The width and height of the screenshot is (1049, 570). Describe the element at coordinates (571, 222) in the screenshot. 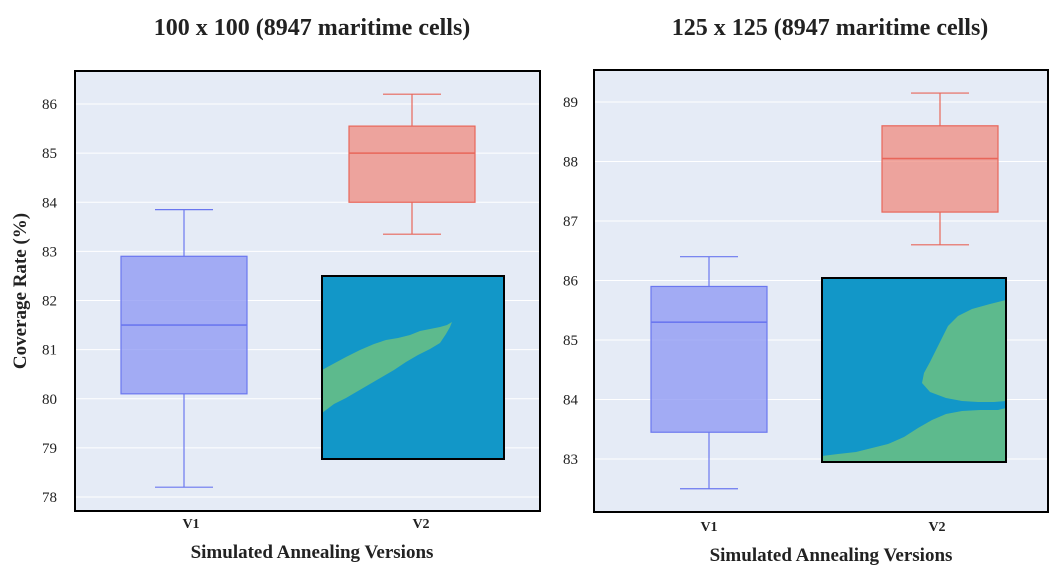

I see `panel-2-ytick-87: 87` at that location.